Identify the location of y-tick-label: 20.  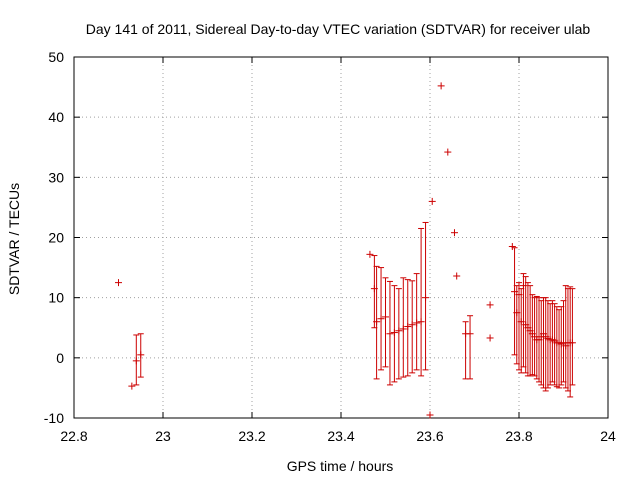
(56, 238).